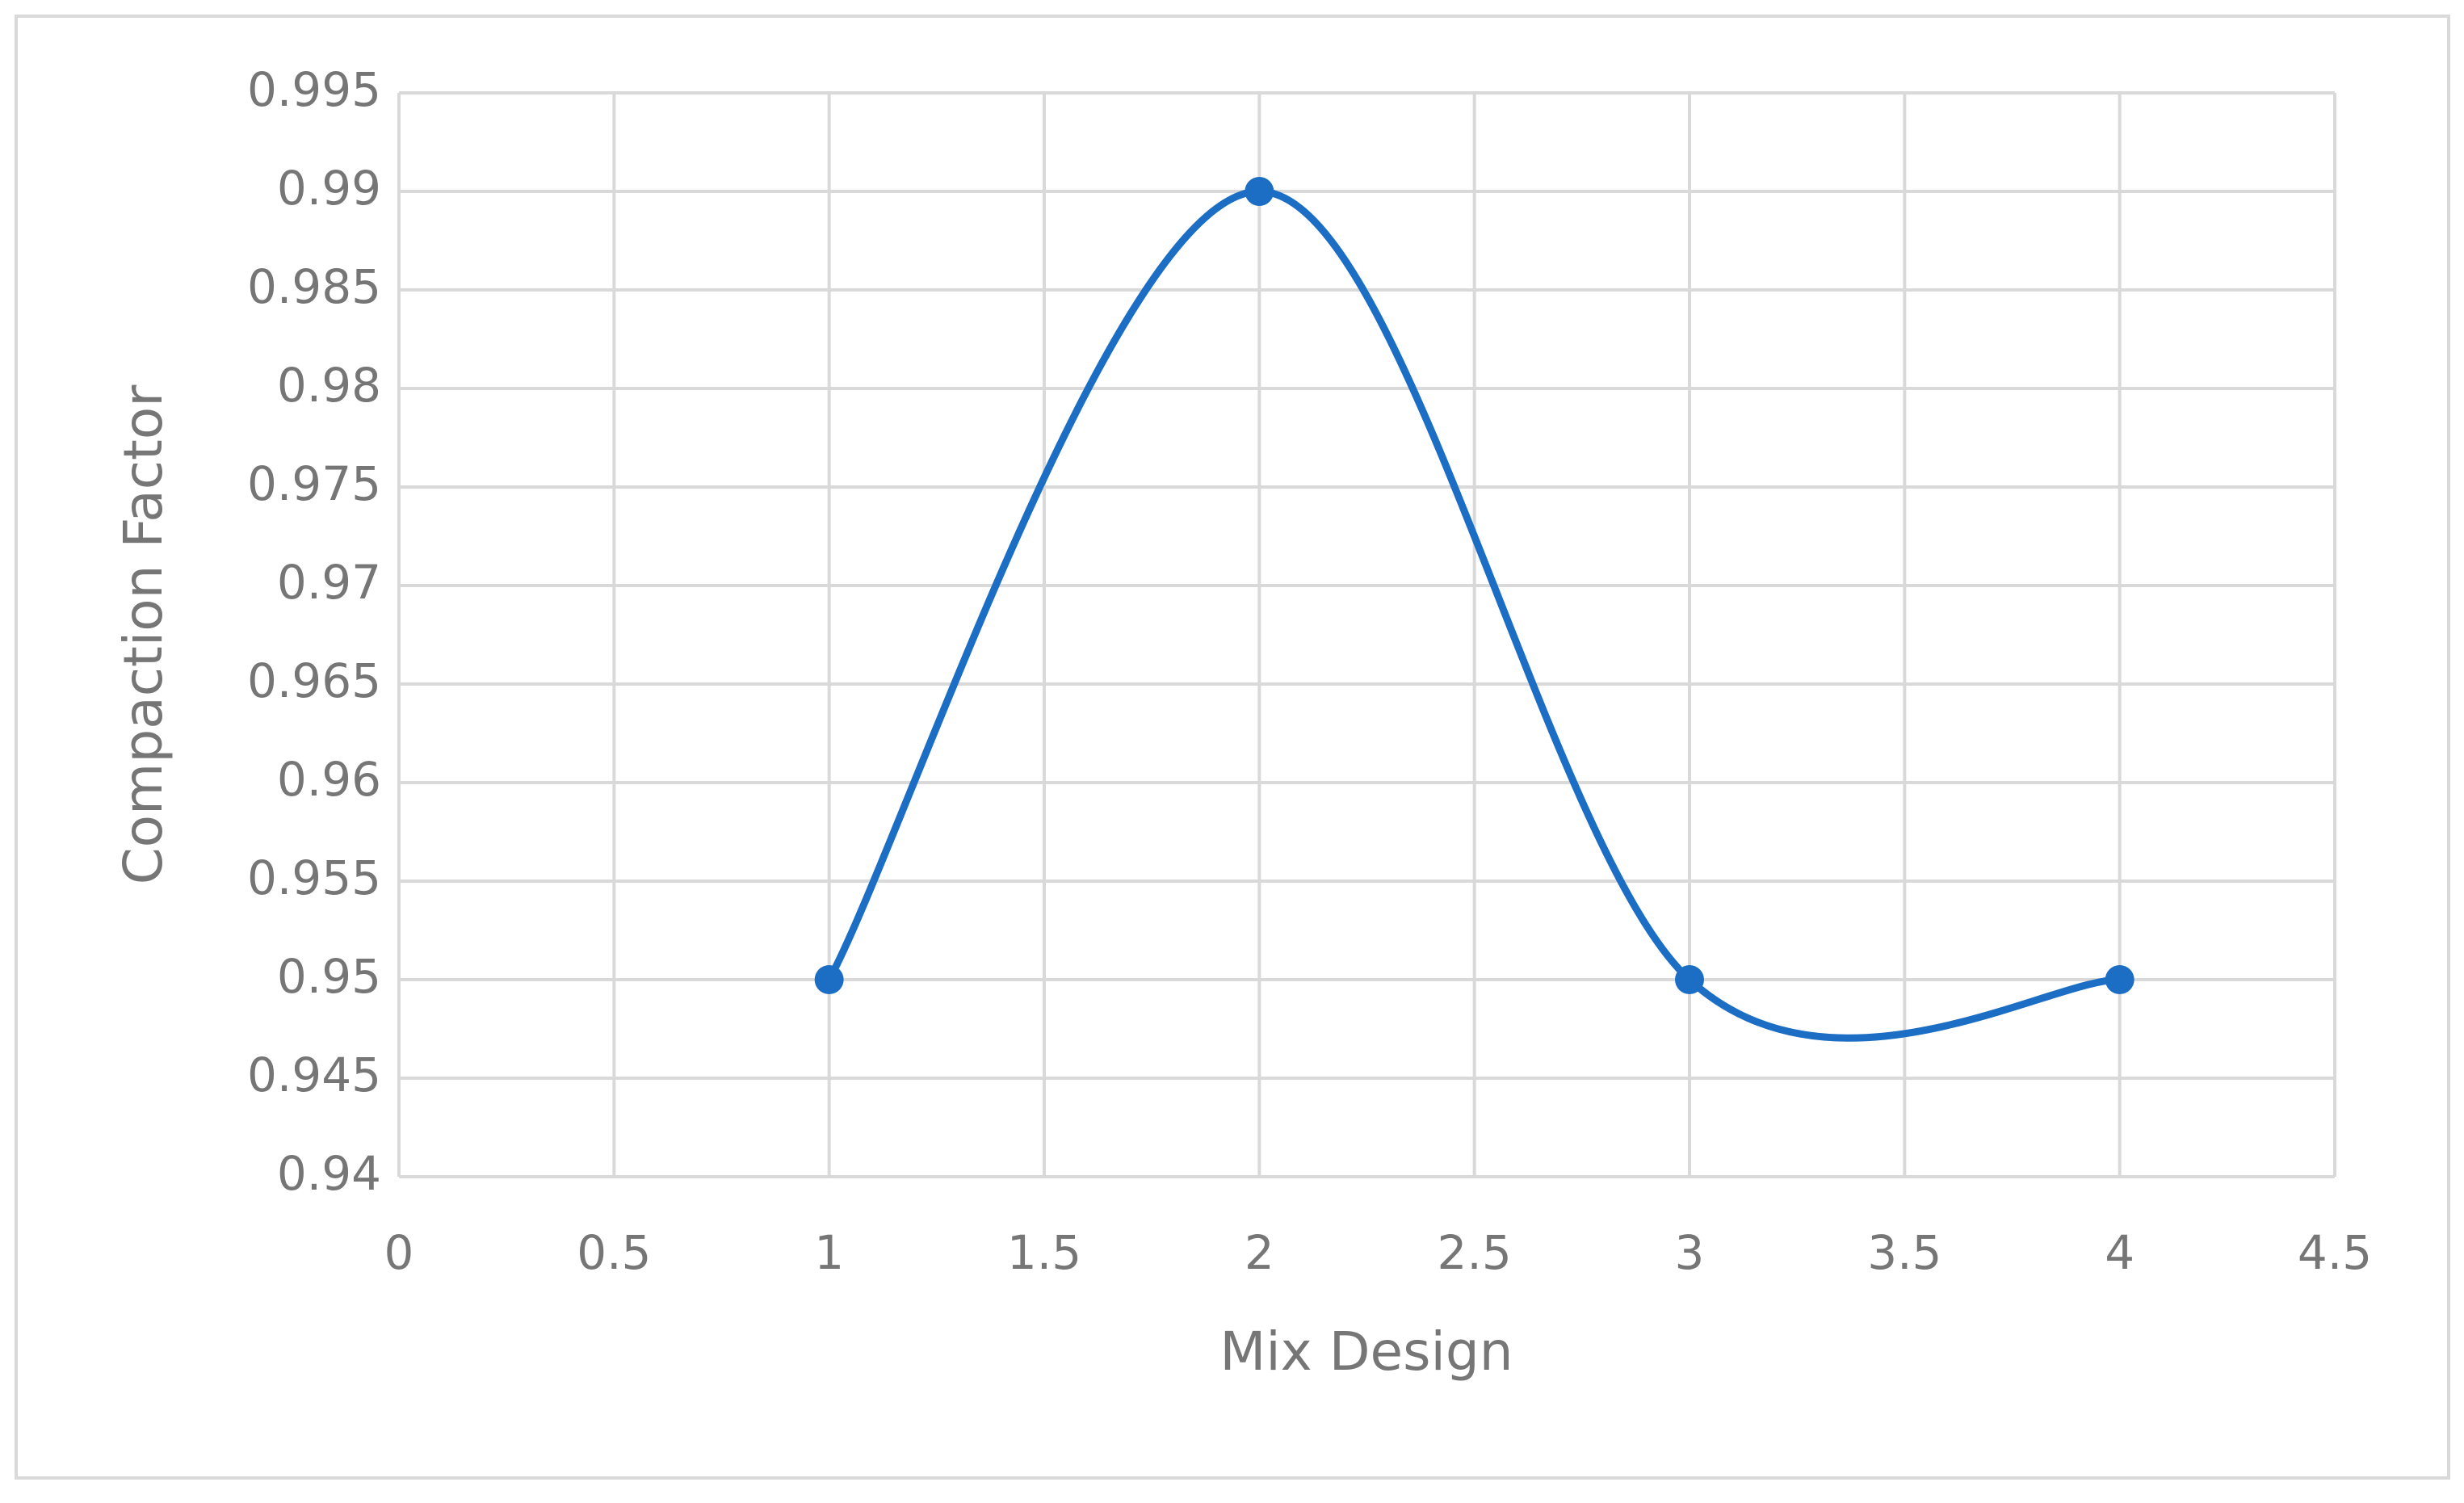 This screenshot has width=2464, height=1503. What do you see at coordinates (1475, 1253) in the screenshot?
I see `x-tick-label: 2.5` at bounding box center [1475, 1253].